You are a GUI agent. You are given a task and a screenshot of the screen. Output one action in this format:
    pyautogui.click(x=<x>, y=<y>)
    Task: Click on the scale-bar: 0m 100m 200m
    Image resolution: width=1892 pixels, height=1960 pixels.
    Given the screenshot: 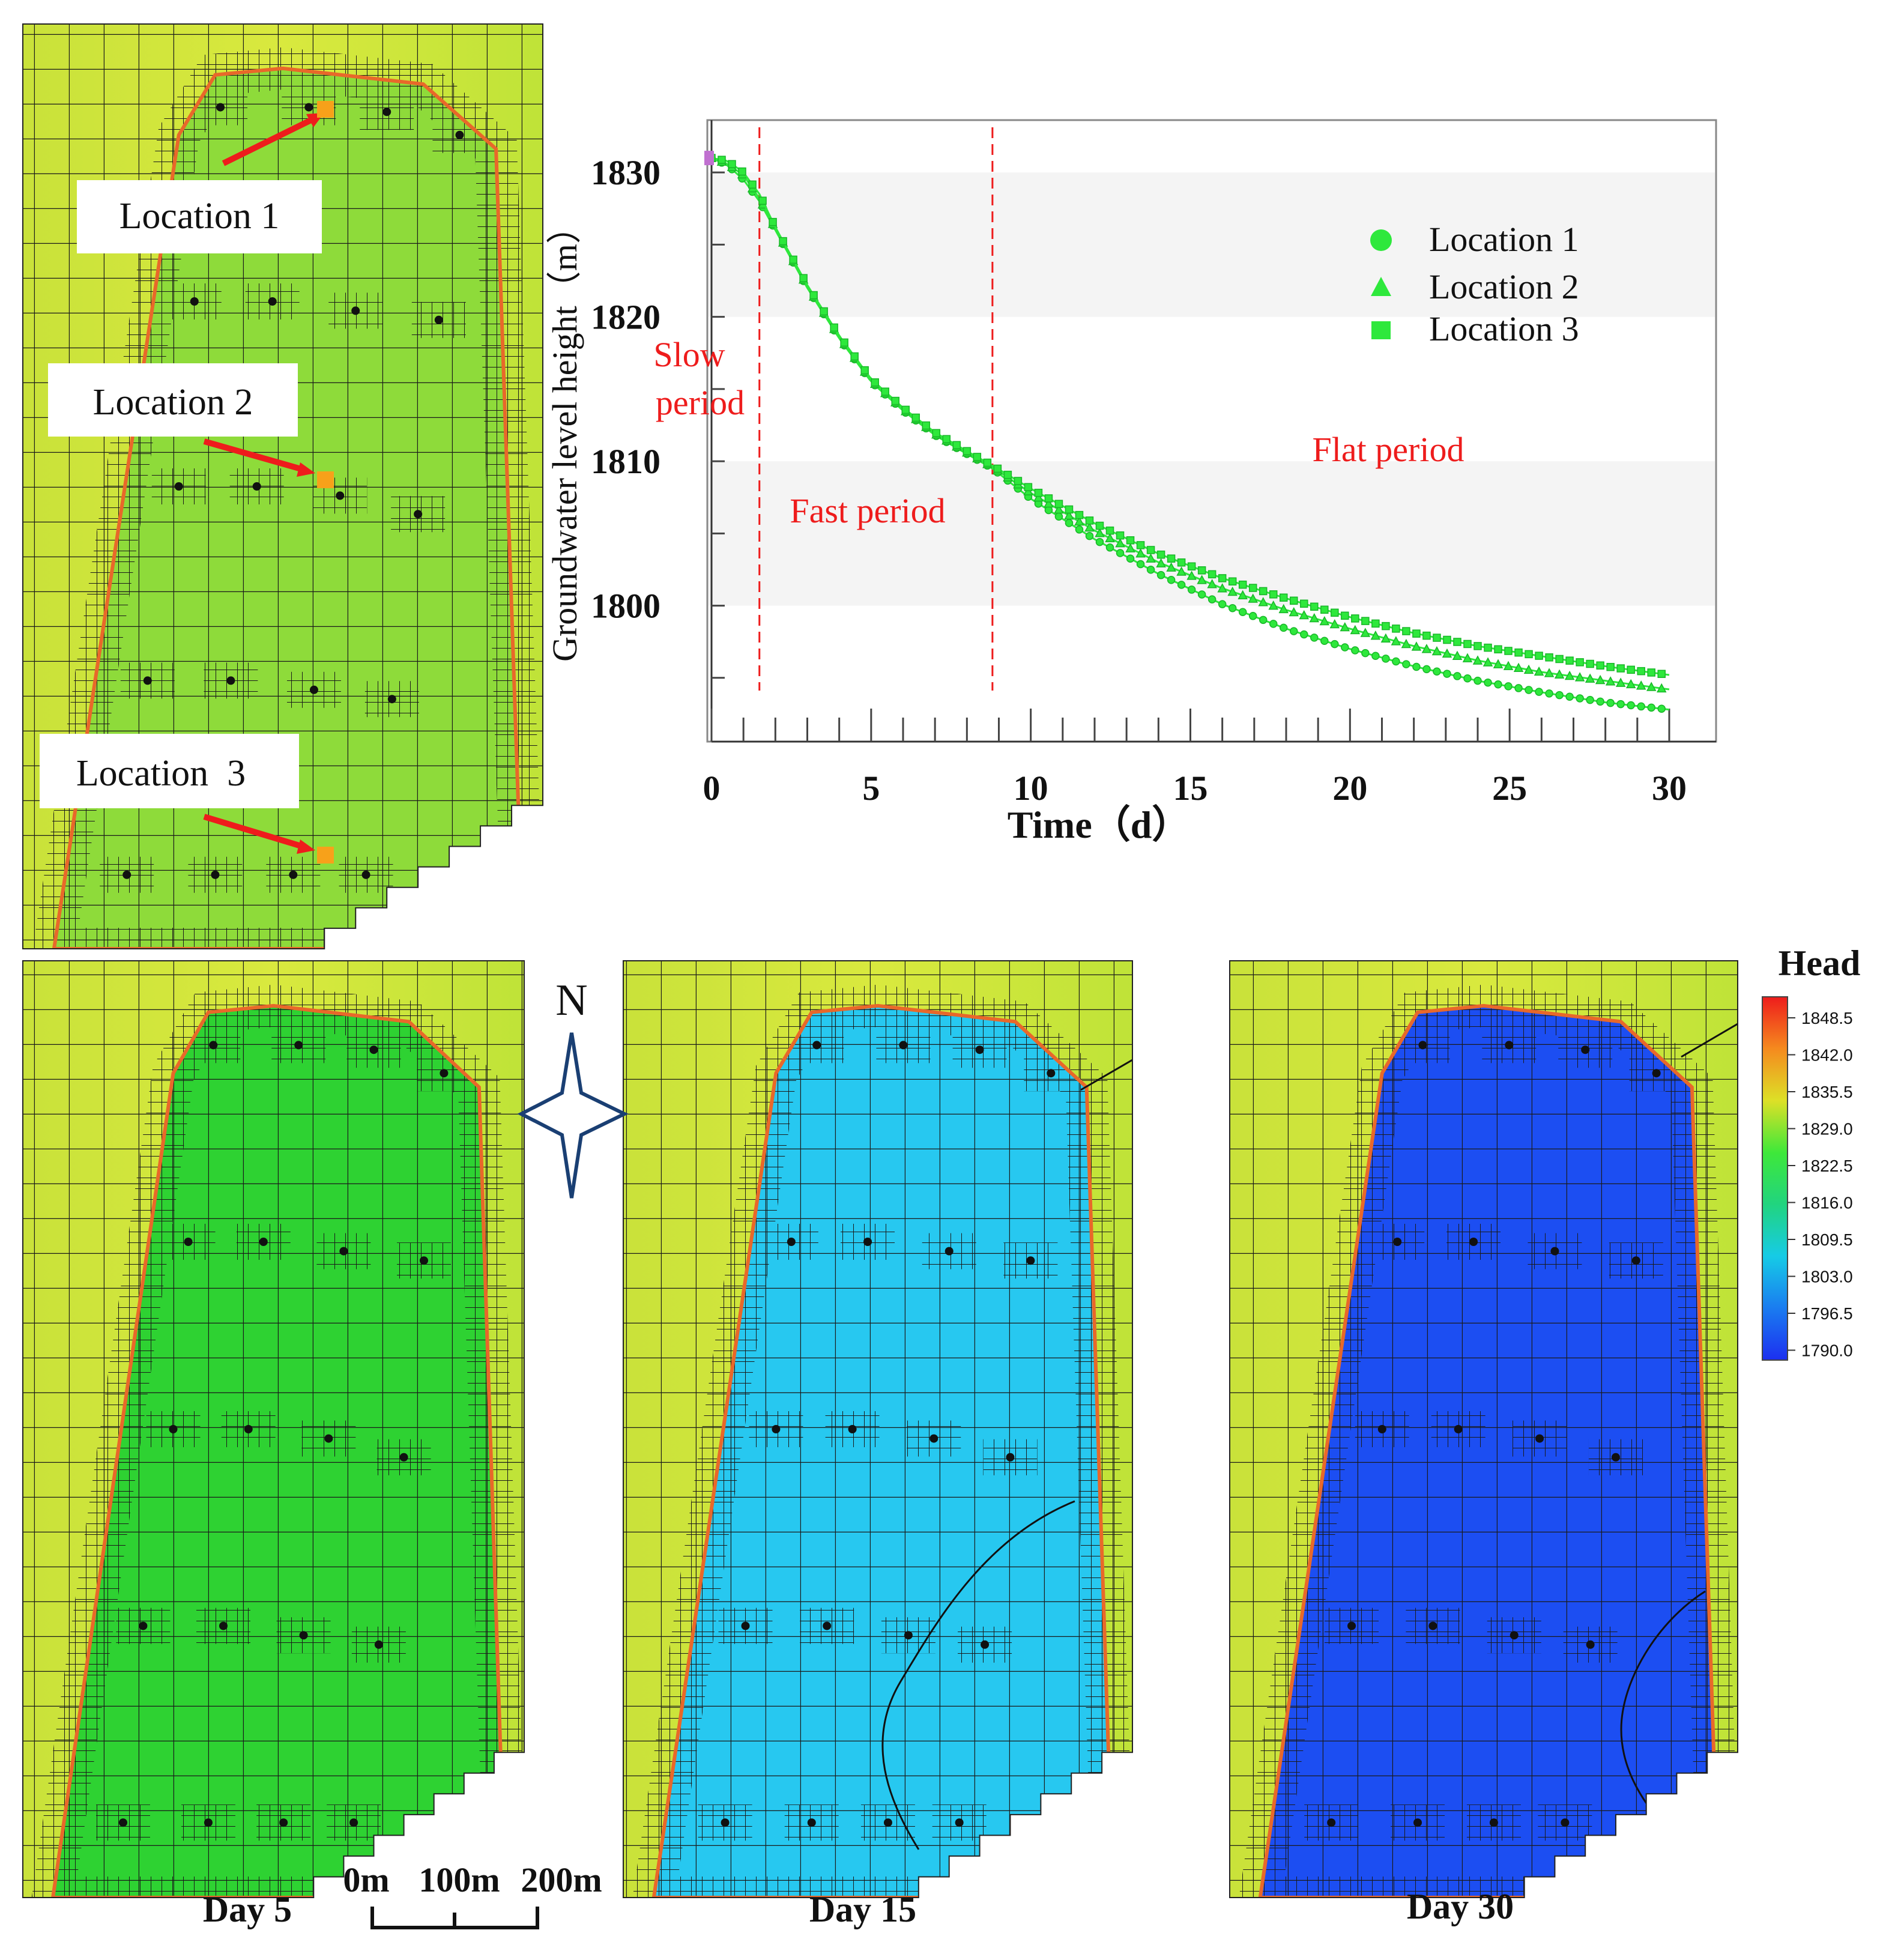 What is the action you would take?
    pyautogui.click(x=472, y=1894)
    